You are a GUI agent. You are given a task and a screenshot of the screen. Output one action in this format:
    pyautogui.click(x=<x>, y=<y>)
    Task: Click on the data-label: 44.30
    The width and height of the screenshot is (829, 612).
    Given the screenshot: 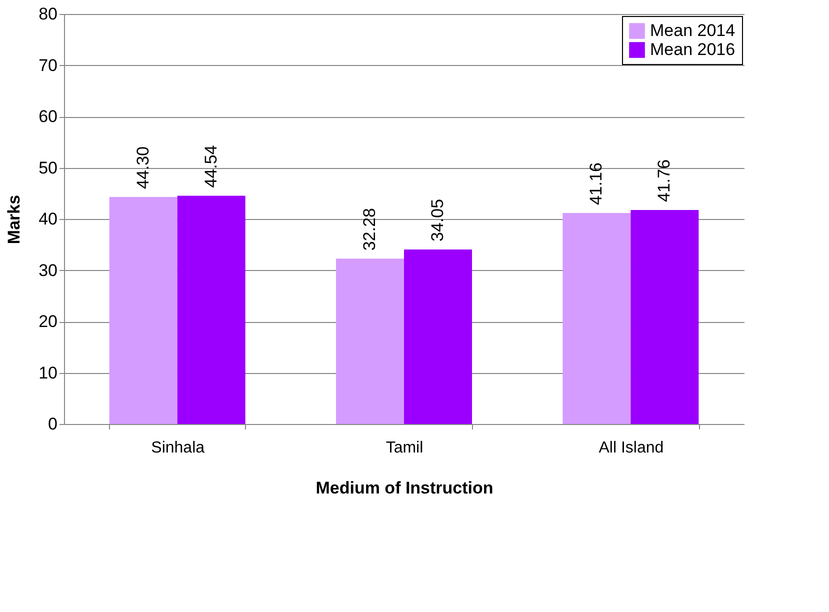 What is the action you would take?
    pyautogui.click(x=142, y=167)
    